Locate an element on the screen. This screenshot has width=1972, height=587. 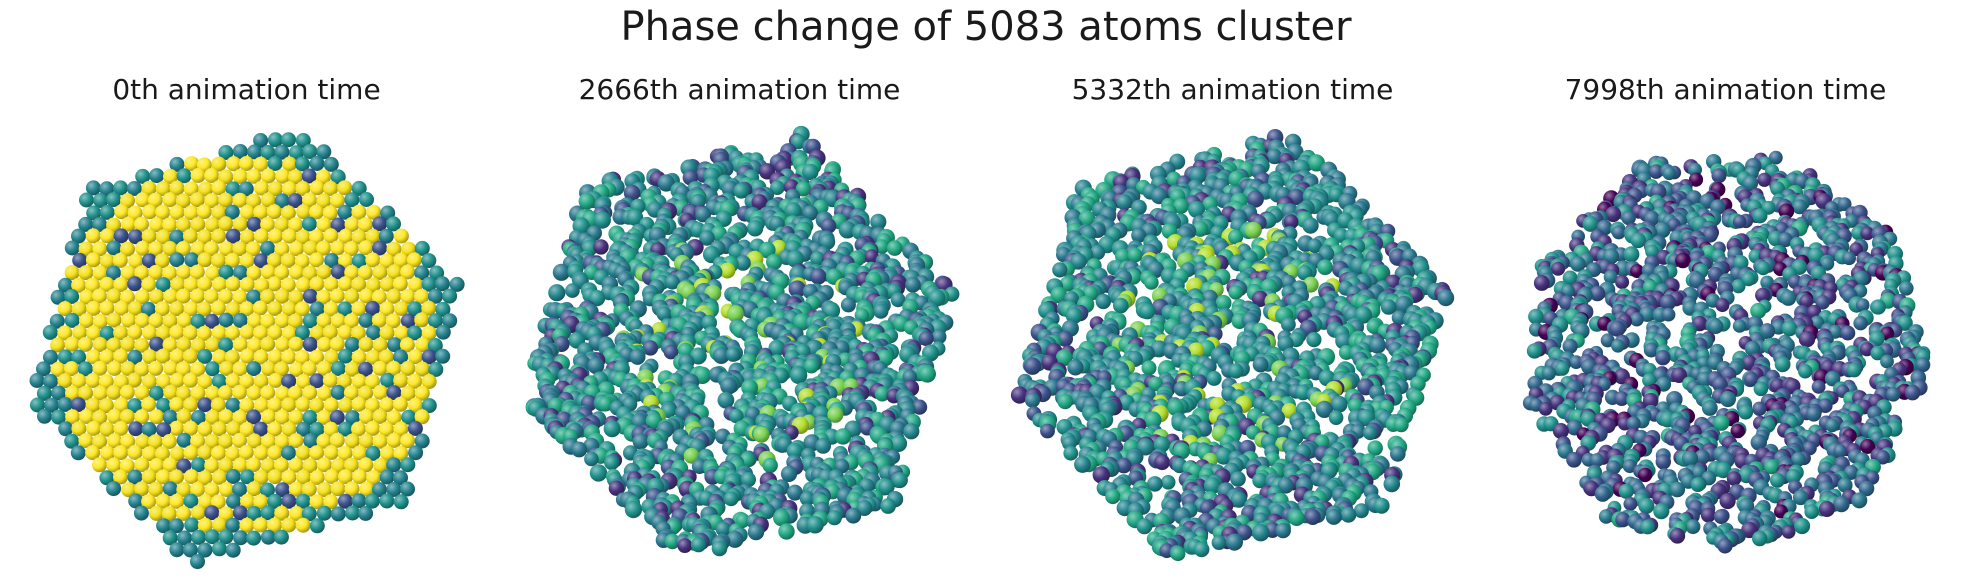
panel-title: 7998th animation time is located at coordinates (1725, 89).